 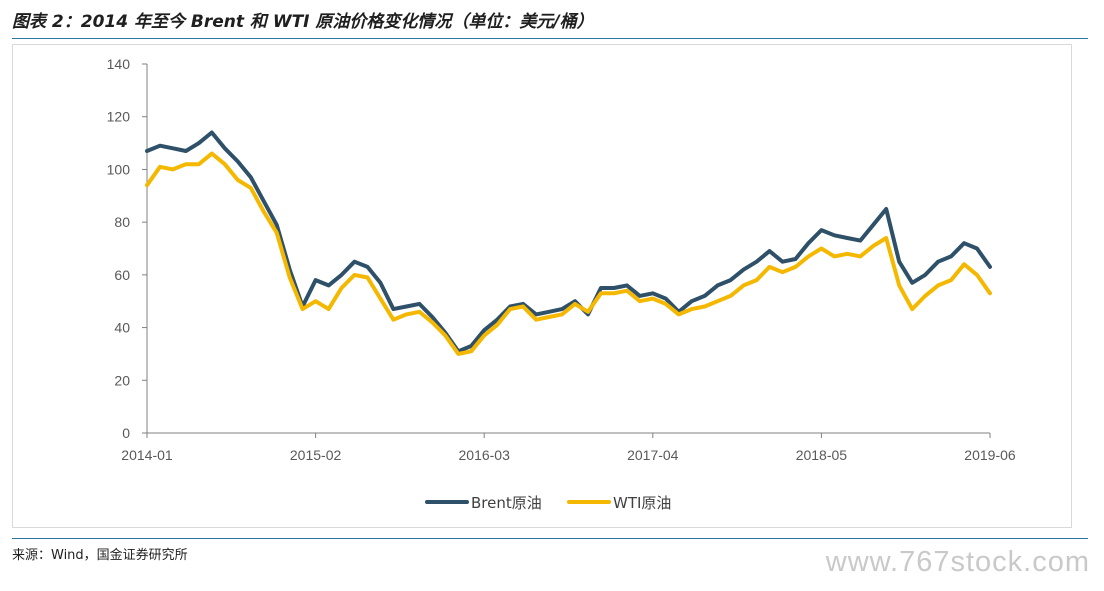 What do you see at coordinates (653, 455) in the screenshot?
I see `x-tick-label: 2017-04` at bounding box center [653, 455].